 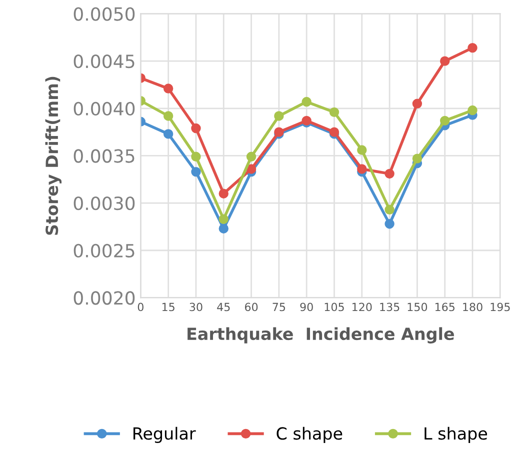 What do you see at coordinates (418, 307) in the screenshot?
I see `x-tick-label: 150` at bounding box center [418, 307].